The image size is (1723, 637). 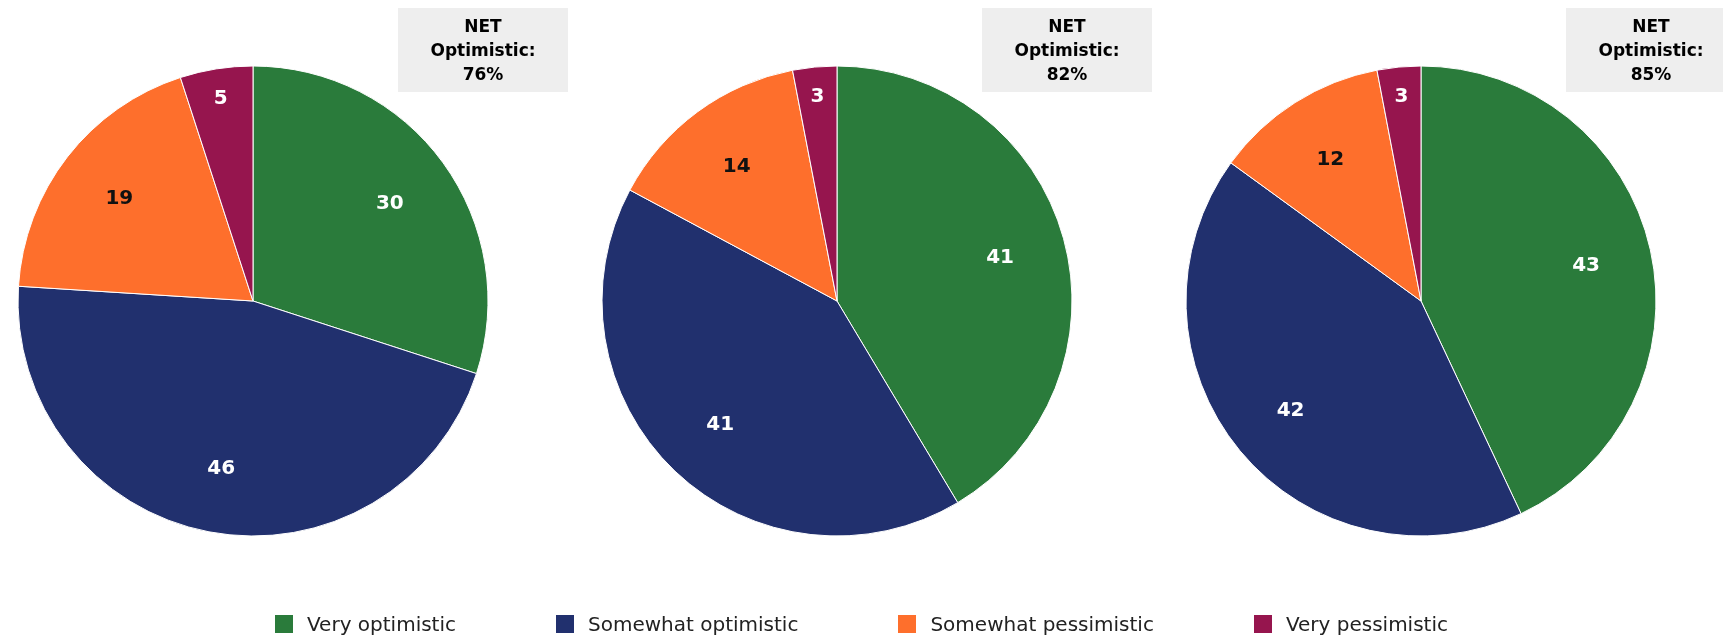 I want to click on data-label: 46, so click(x=221, y=467).